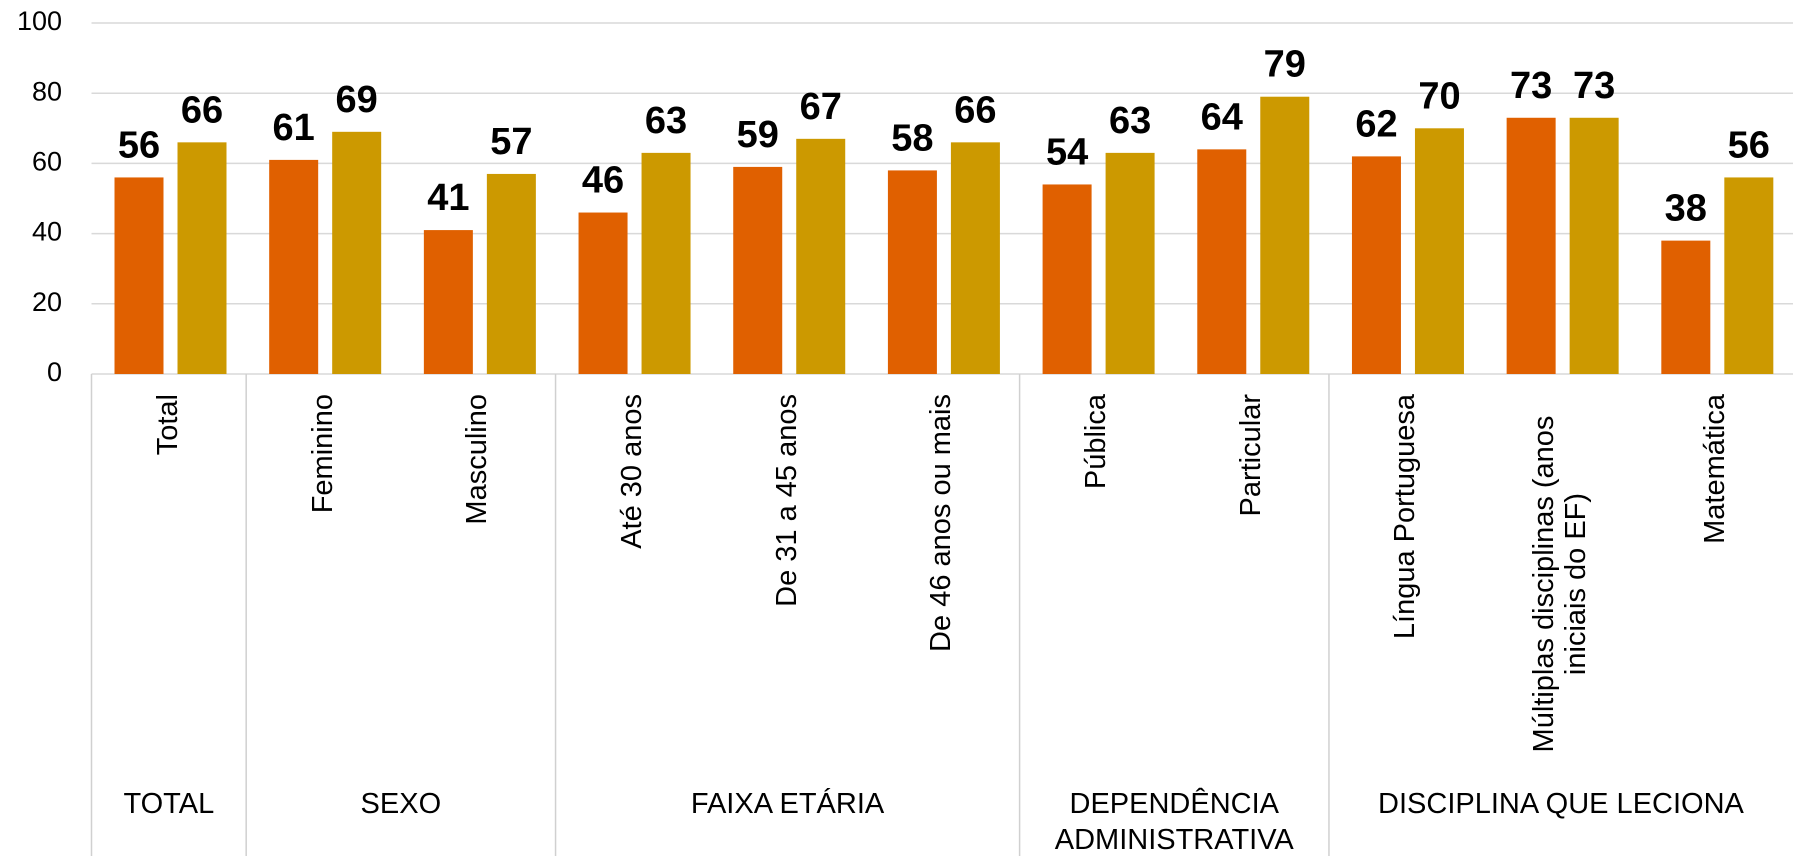 The height and width of the screenshot is (856, 1793). Describe the element at coordinates (821, 107) in the screenshot. I see `data-label: 67` at that location.